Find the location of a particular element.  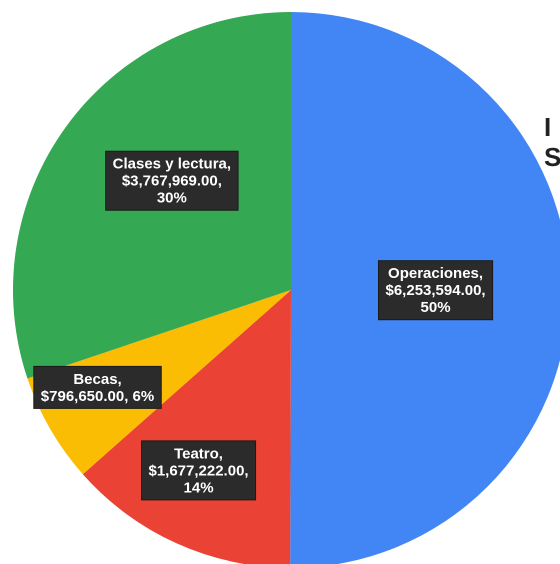

data-label-line: Becas, is located at coordinates (97, 379).